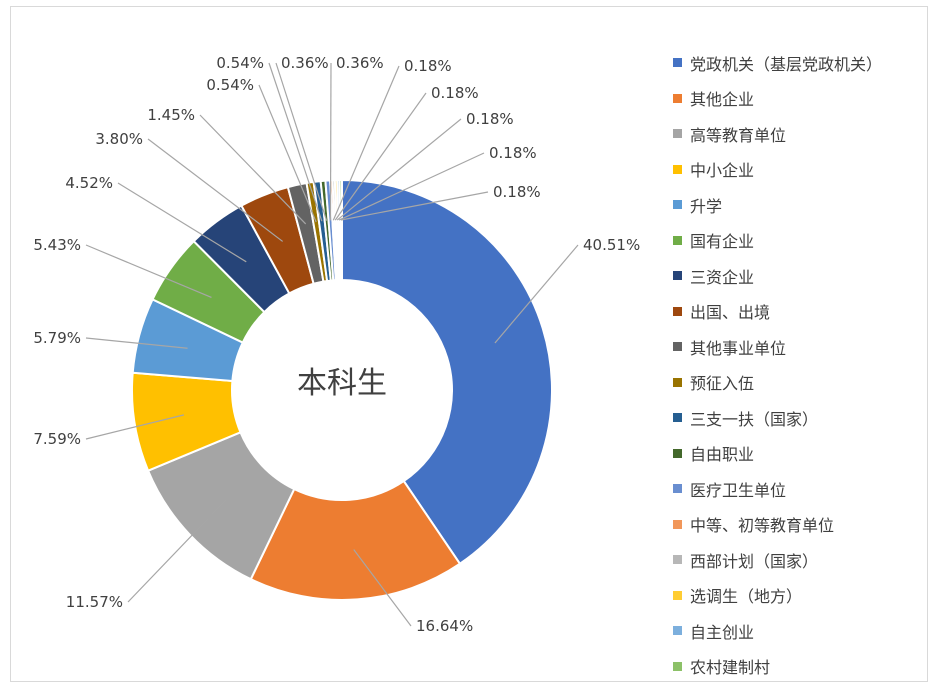 This screenshot has height=692, width=941. What do you see at coordinates (738, 135) in the screenshot?
I see `legend-label: 高等教育单位` at bounding box center [738, 135].